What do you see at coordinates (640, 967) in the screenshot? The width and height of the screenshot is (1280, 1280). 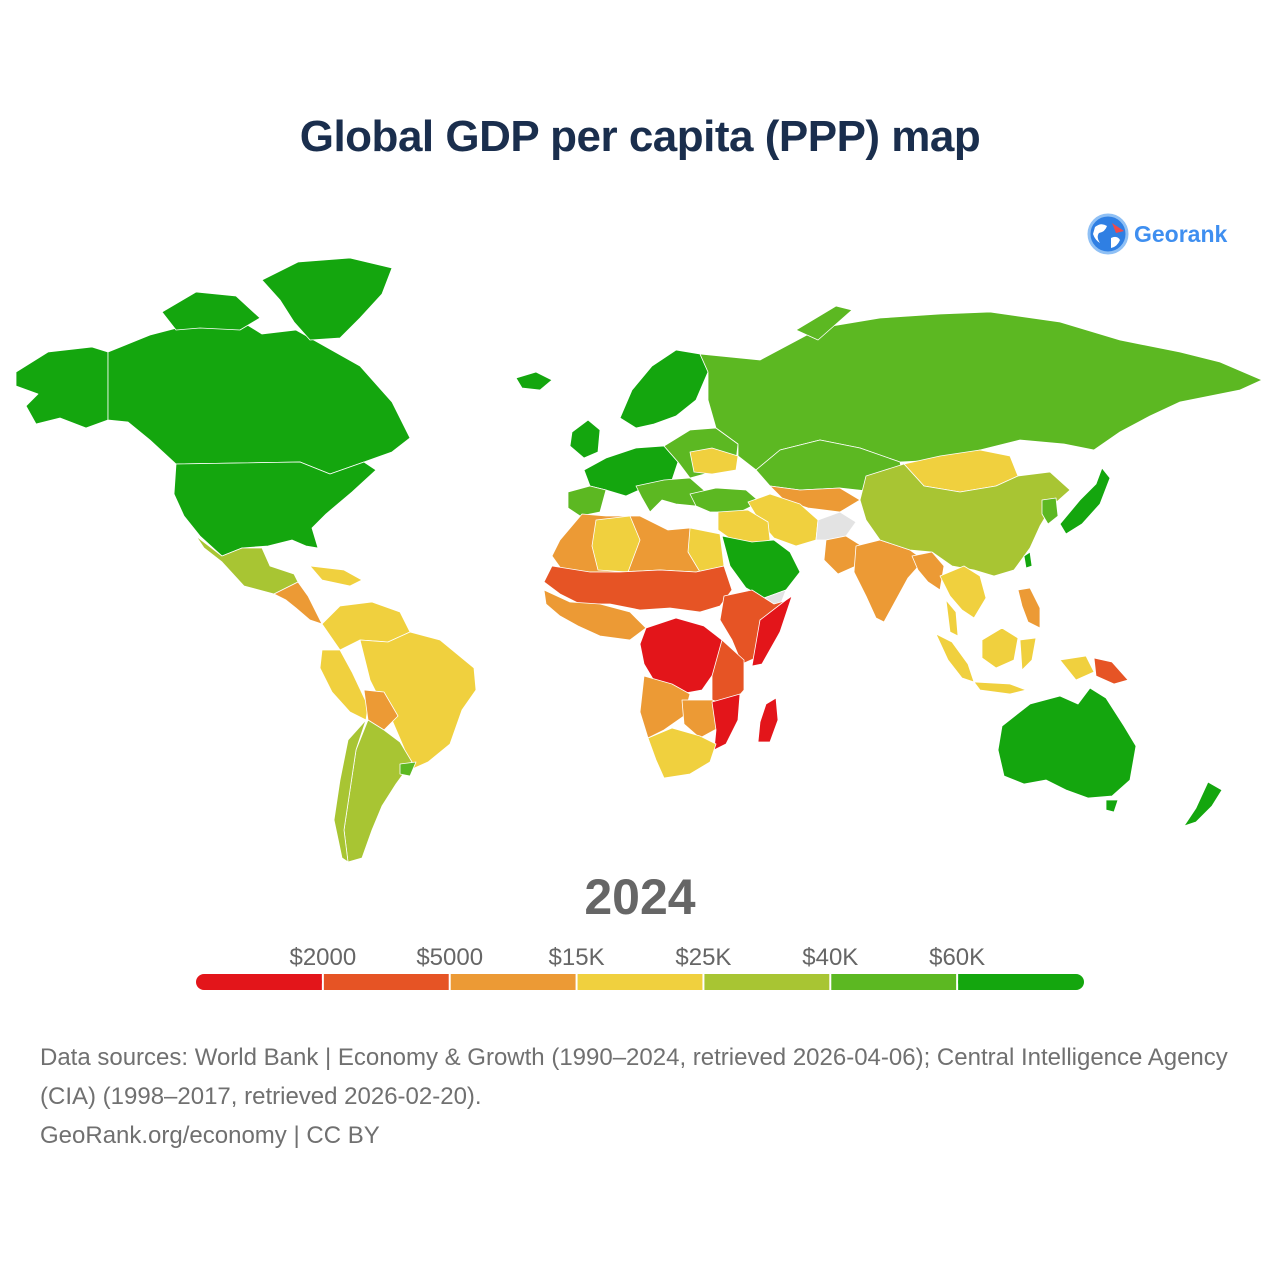 I see `color-legend: $2000 $5000 $15K $25K $40K $60K` at bounding box center [640, 967].